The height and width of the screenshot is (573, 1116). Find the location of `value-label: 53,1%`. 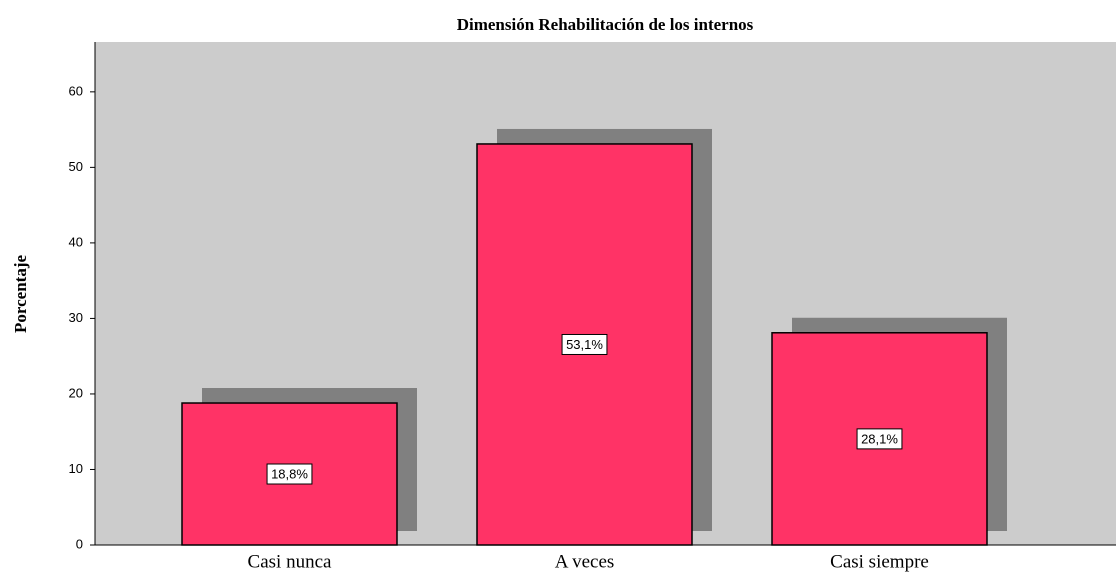

value-label: 53,1% is located at coordinates (584, 344).